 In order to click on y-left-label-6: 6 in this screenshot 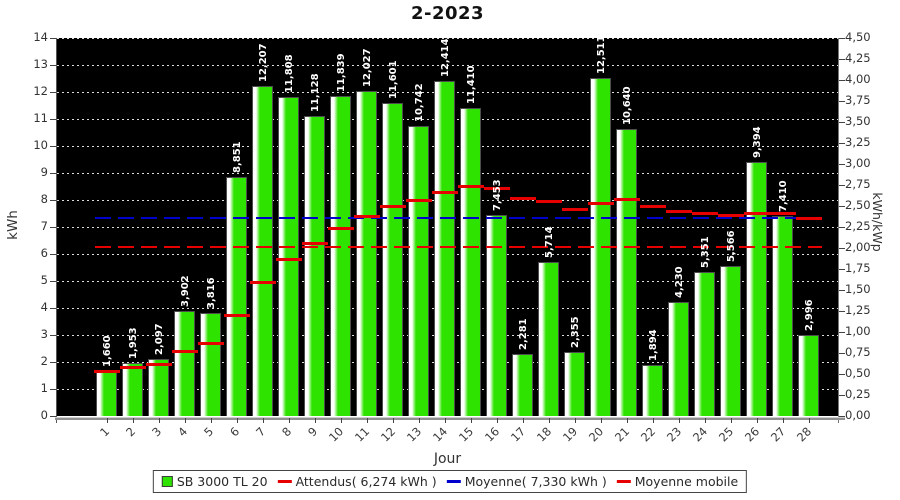, I will do `click(44, 253)`.